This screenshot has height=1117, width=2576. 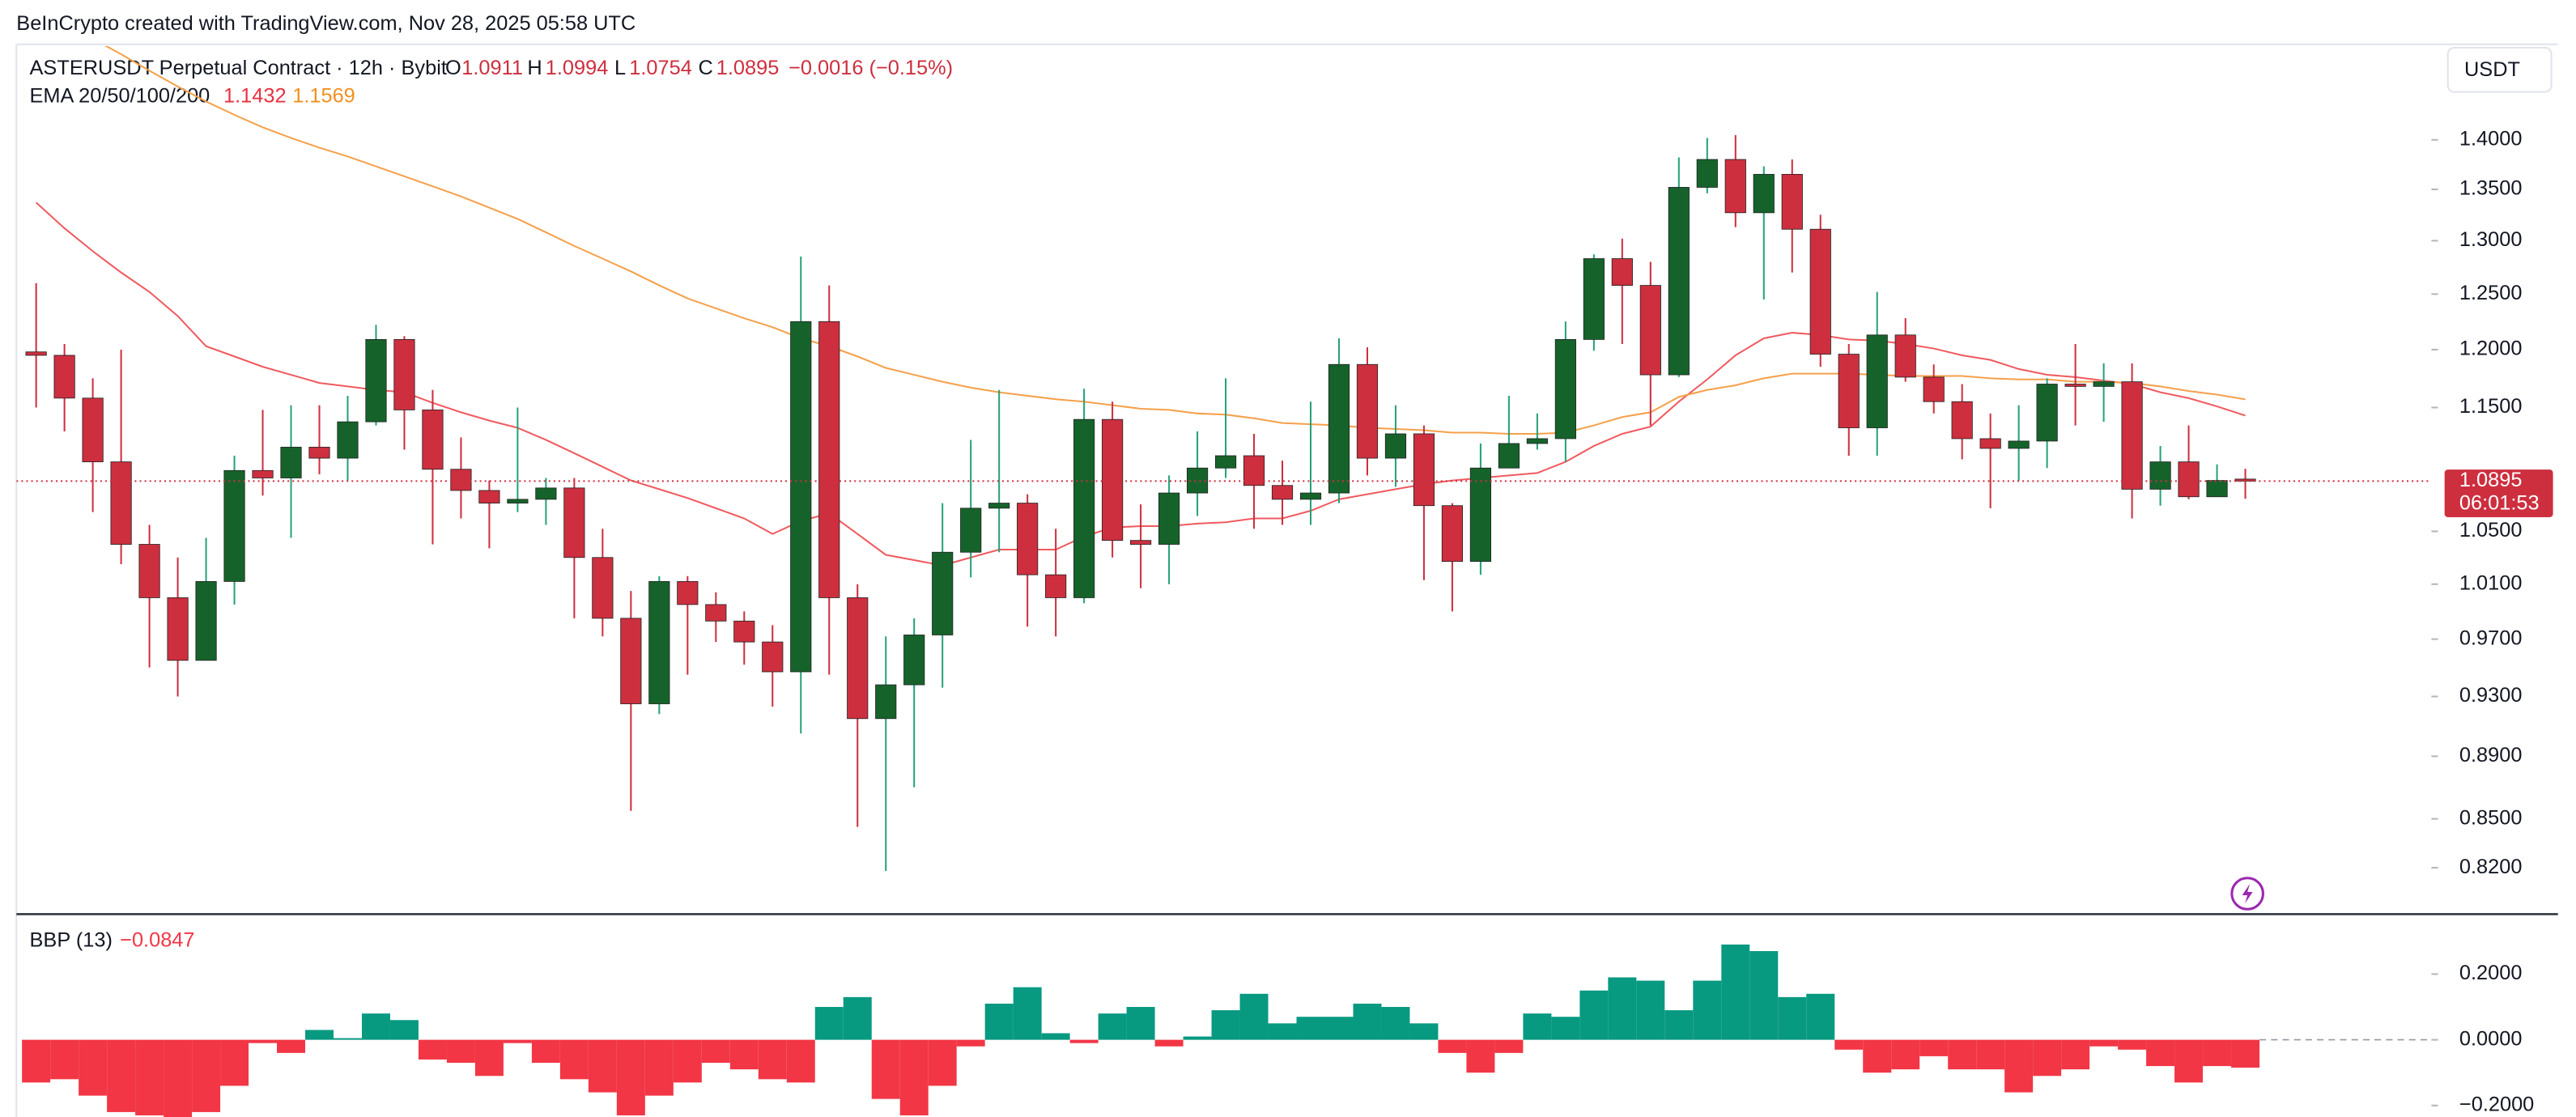 I want to click on y-tick-label: −0.2000, so click(x=2496, y=1104).